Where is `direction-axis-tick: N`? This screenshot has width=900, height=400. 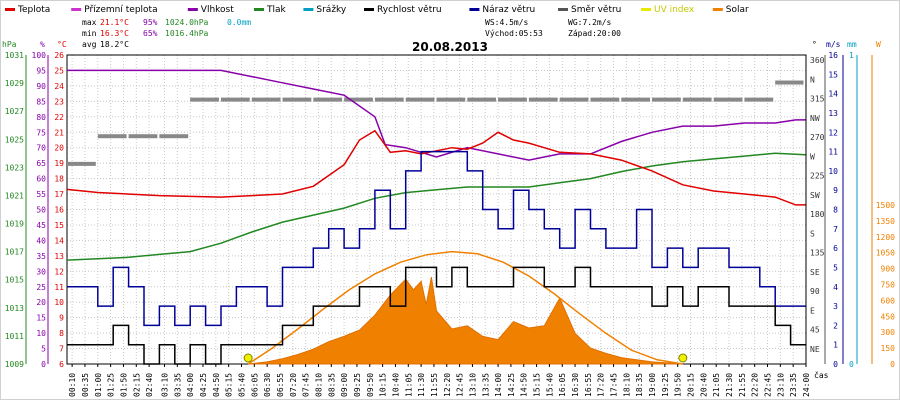 direction-axis-tick: N is located at coordinates (812, 79).